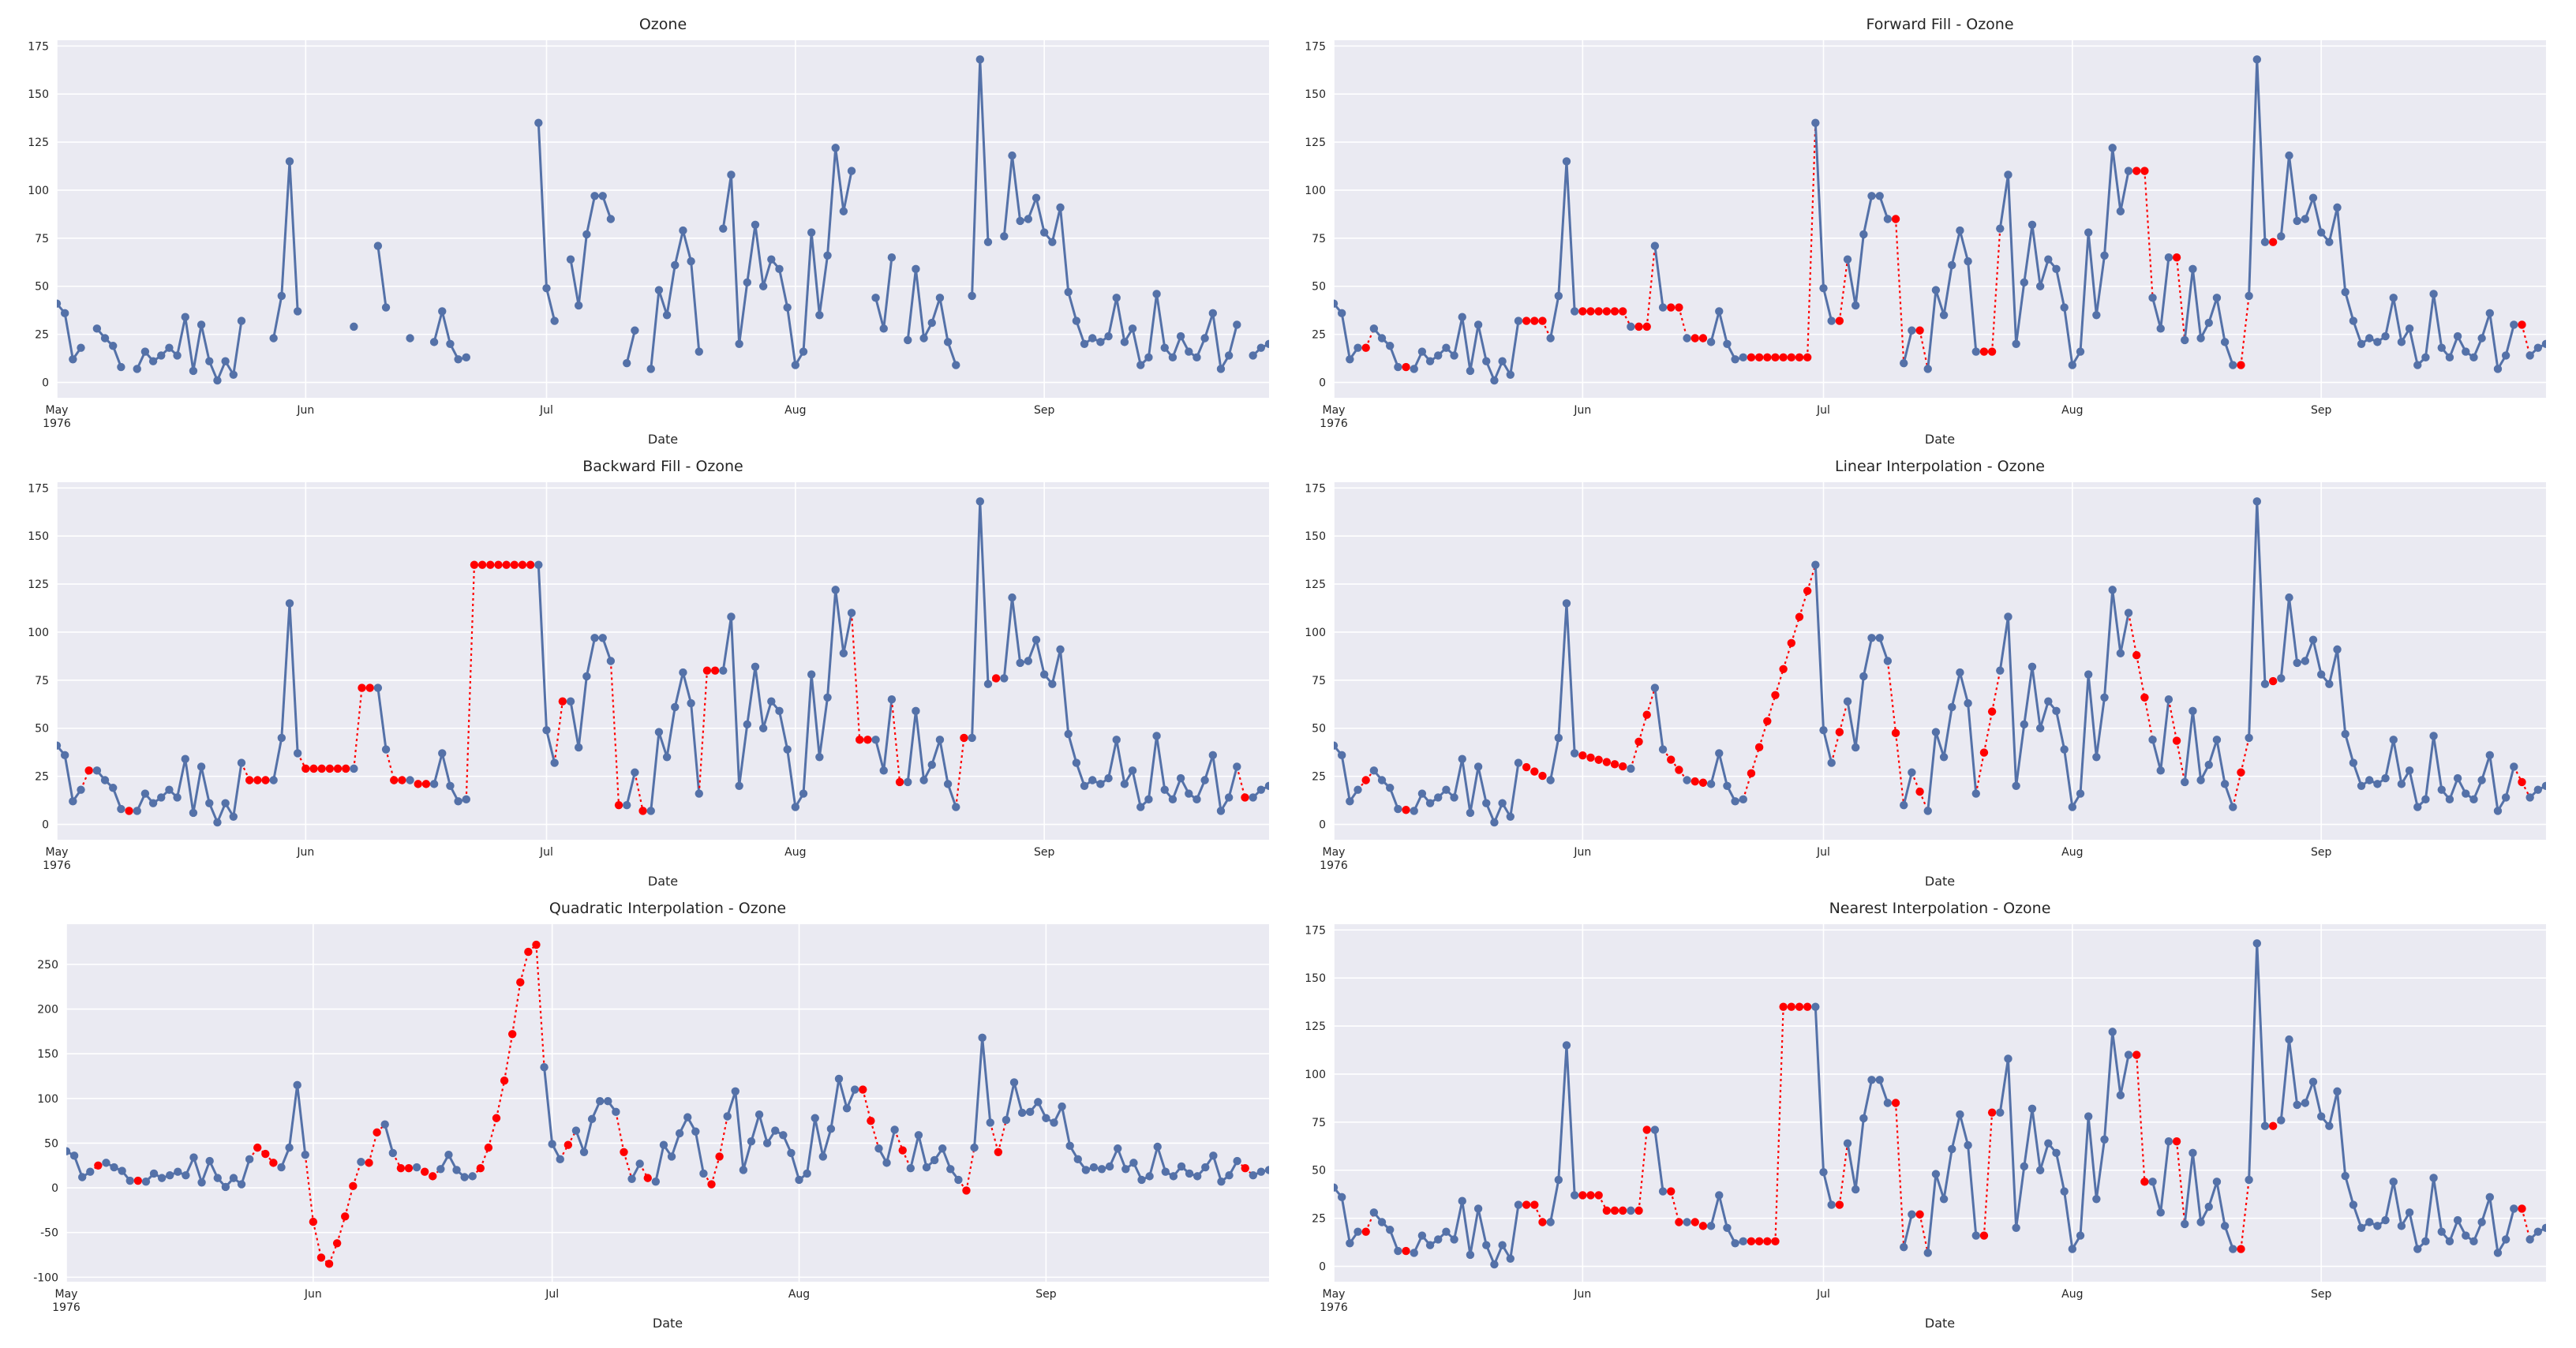 This screenshot has width=2576, height=1348. Describe the element at coordinates (1823, 410) in the screenshot. I see `x-tick-label: Jul` at that location.